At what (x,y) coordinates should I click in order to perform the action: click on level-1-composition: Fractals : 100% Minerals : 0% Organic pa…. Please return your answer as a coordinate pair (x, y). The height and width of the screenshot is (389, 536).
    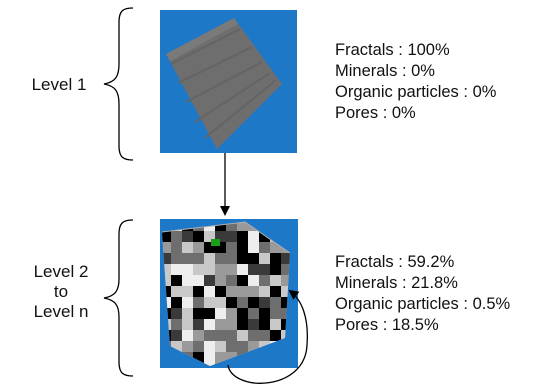
    Looking at the image, I should click on (415, 82).